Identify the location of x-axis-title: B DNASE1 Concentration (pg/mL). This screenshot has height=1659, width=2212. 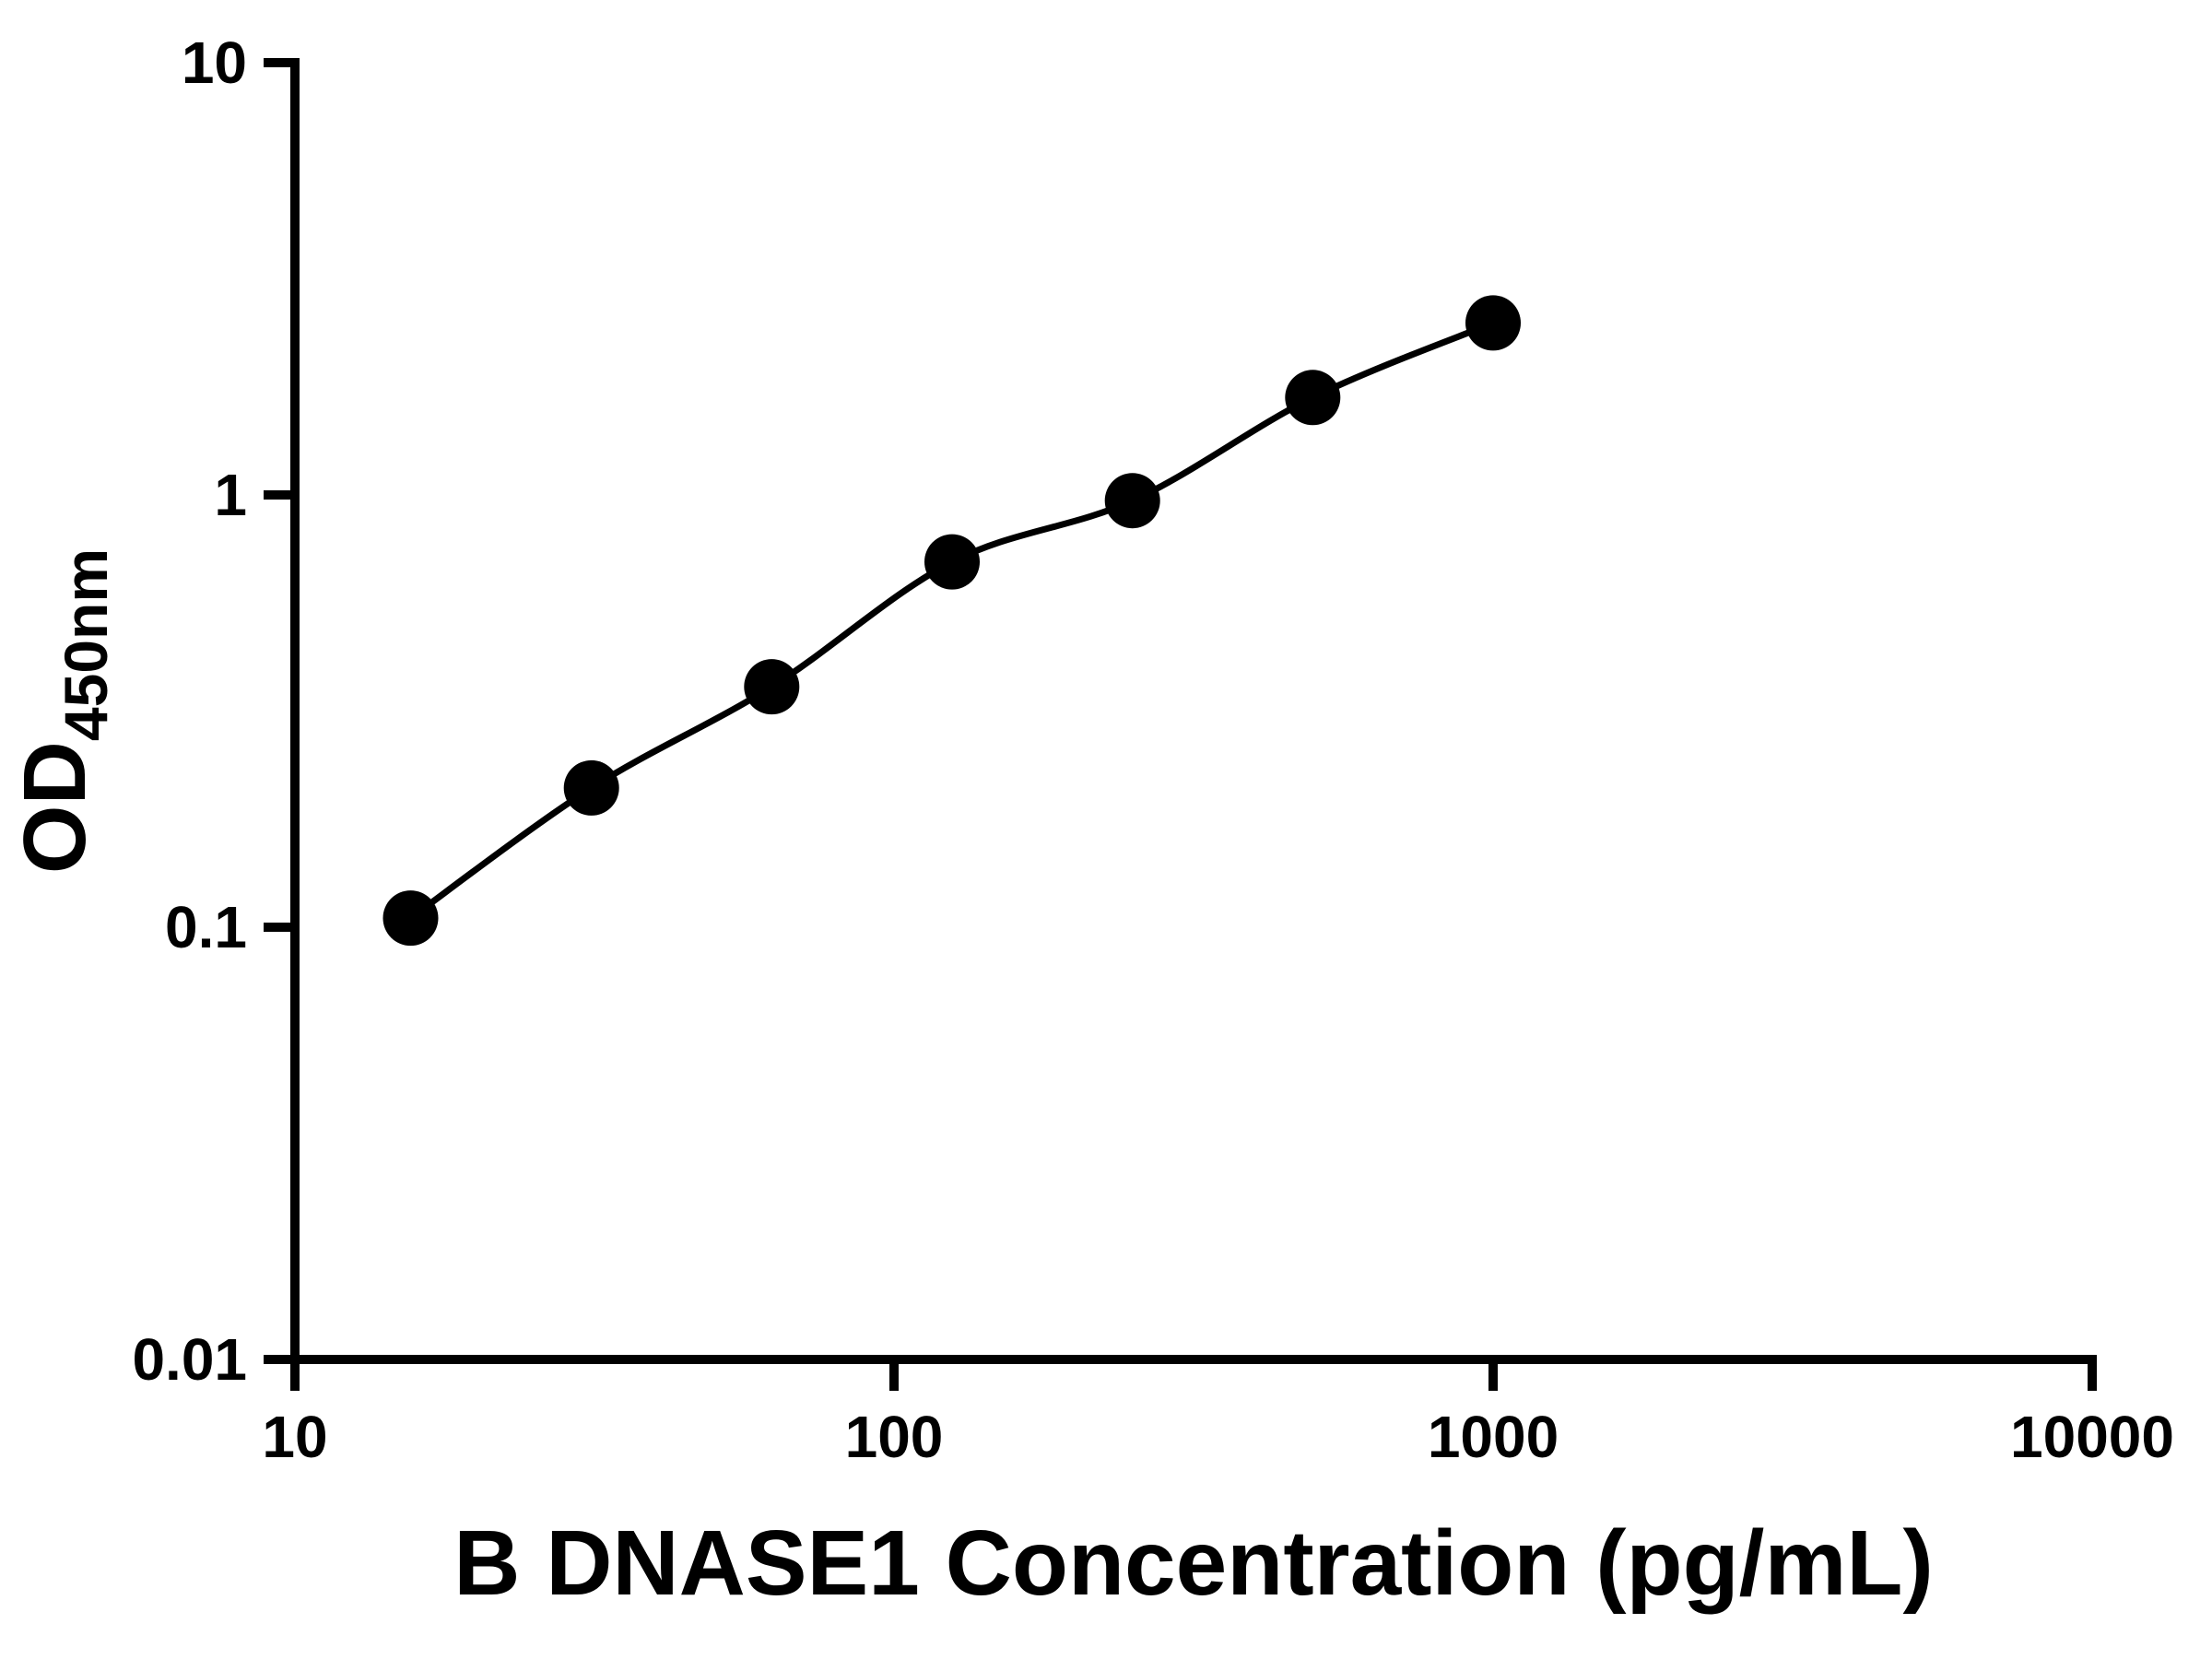
(1193, 1563).